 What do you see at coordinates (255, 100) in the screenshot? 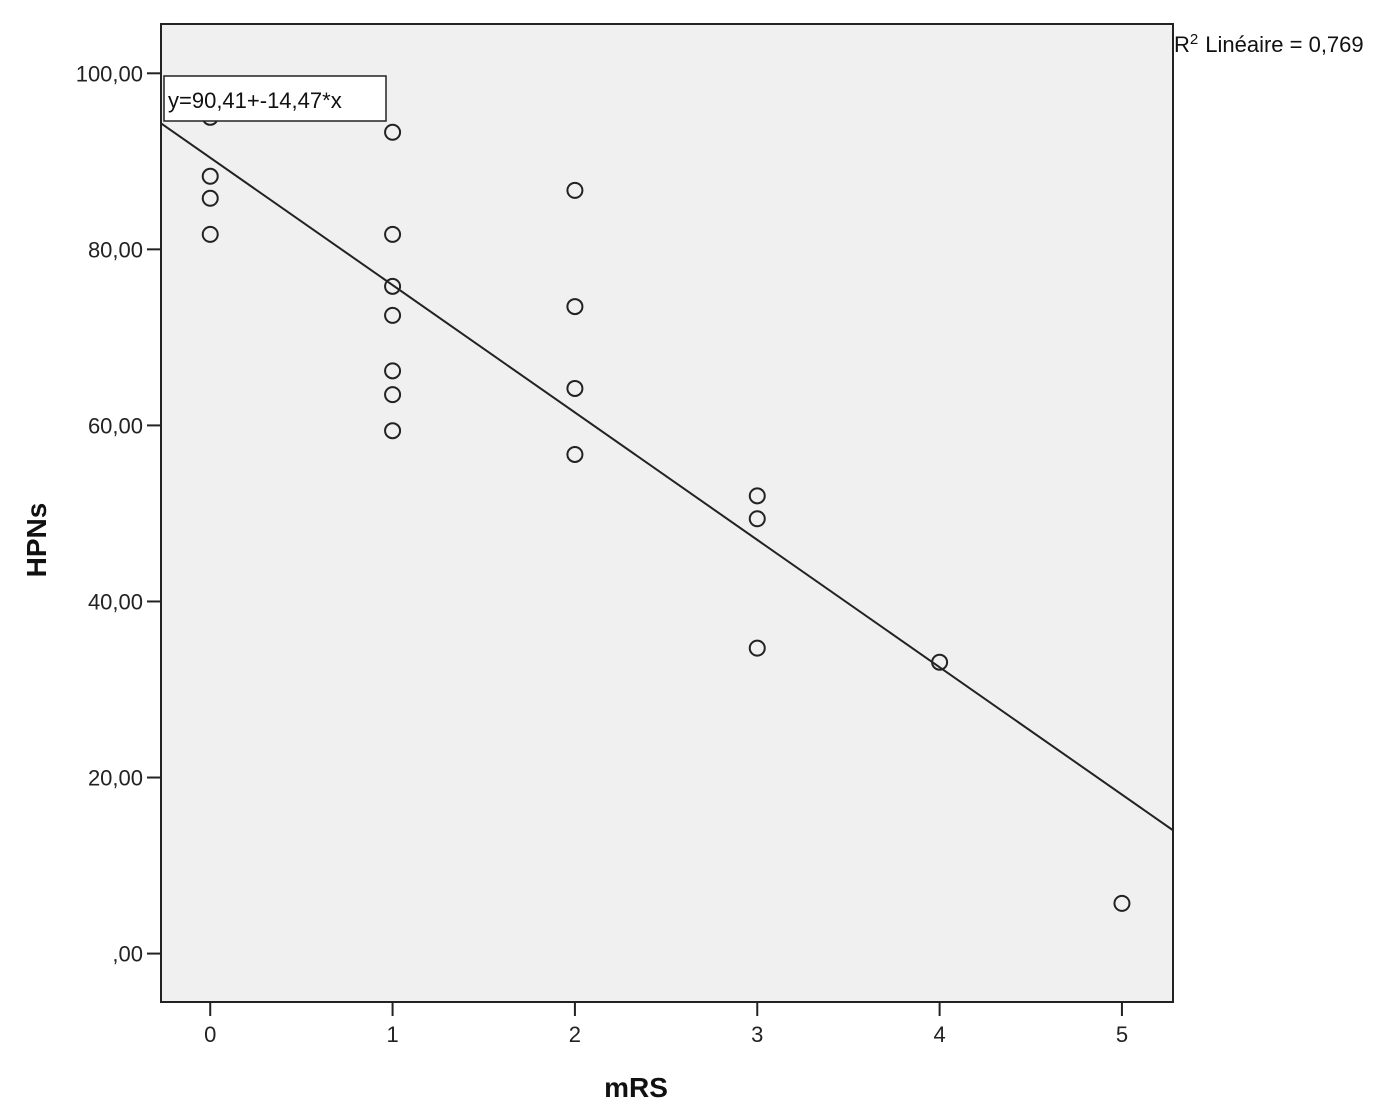
I see `equation-label: y=90,41+-14,47*x` at bounding box center [255, 100].